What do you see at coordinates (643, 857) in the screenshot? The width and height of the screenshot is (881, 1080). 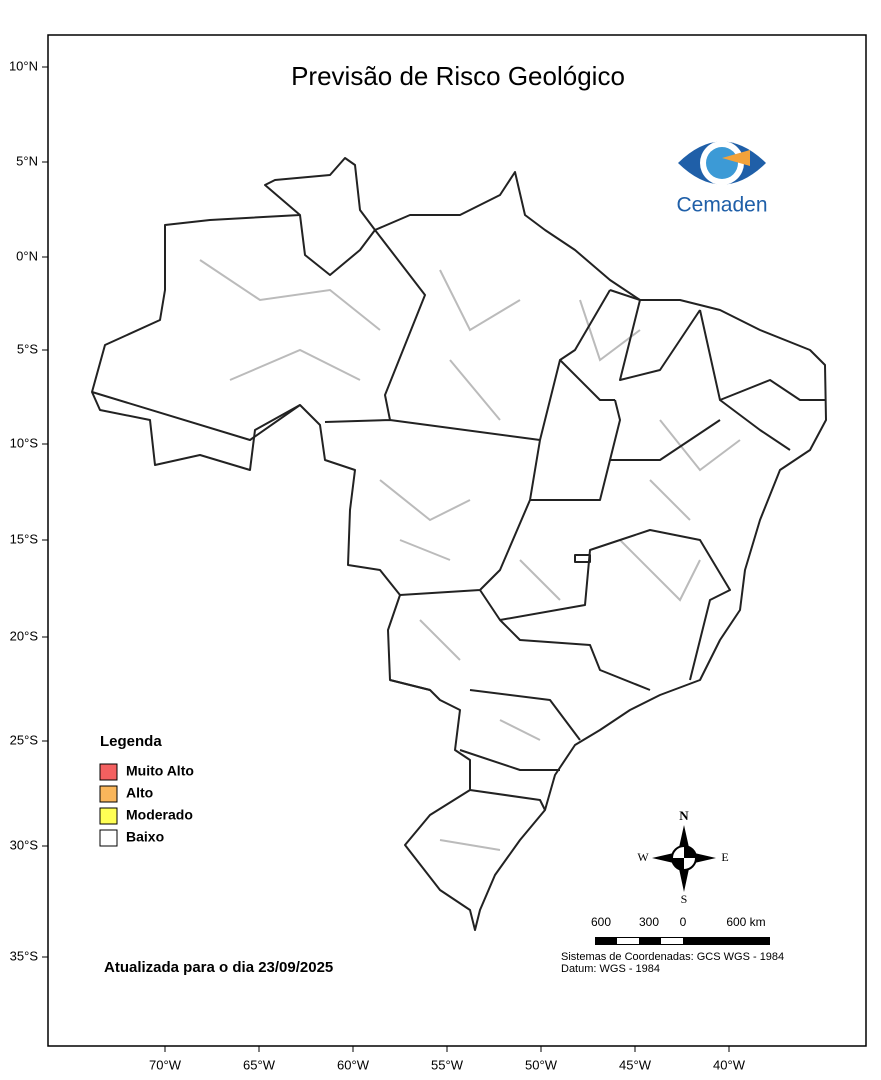 I see `compass-w: W` at bounding box center [643, 857].